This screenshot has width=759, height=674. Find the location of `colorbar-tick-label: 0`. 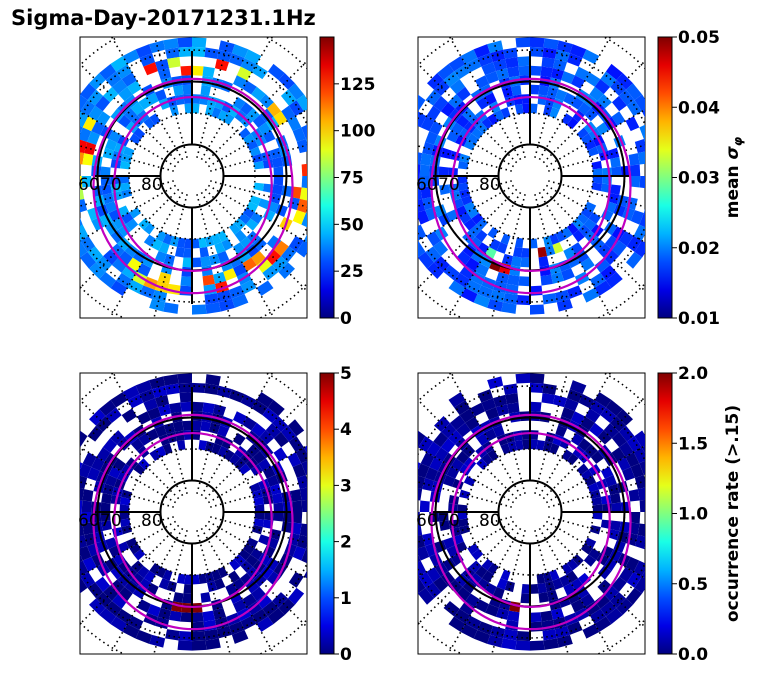

colorbar-tick-label: 0 is located at coordinates (346, 319).